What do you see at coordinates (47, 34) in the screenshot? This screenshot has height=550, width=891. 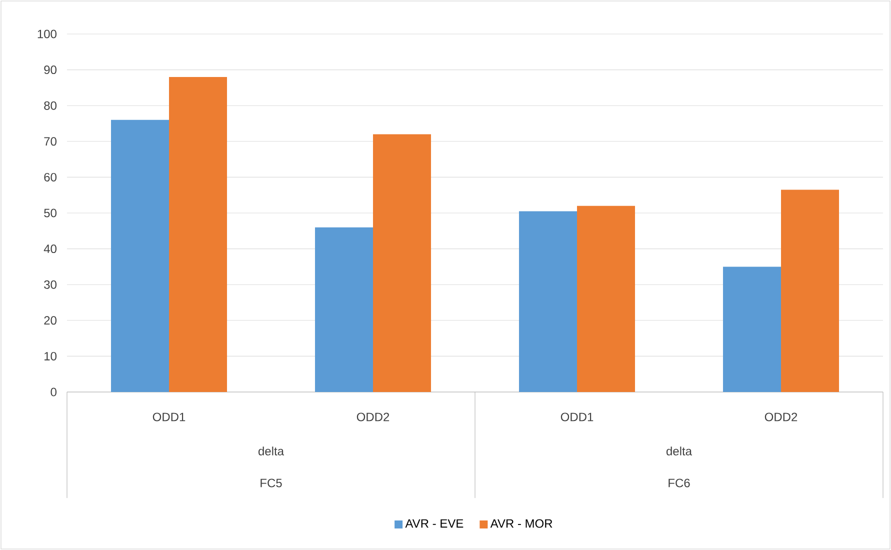 I see `y-tick-label: 100` at bounding box center [47, 34].